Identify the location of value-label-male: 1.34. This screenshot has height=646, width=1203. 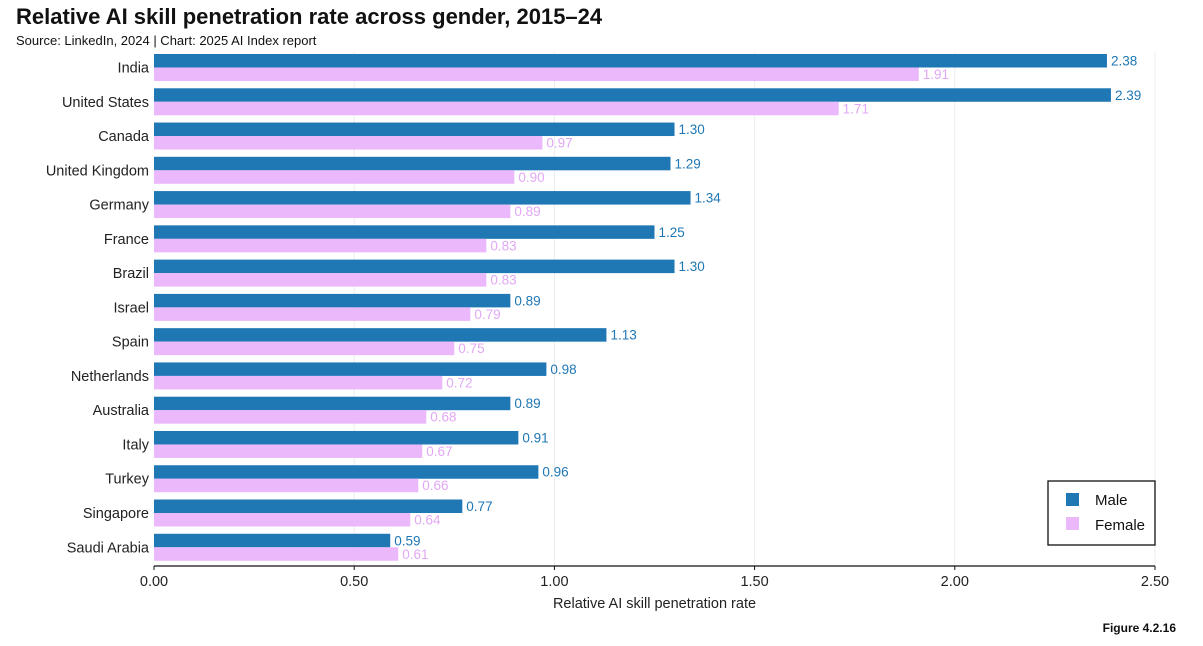
(708, 198).